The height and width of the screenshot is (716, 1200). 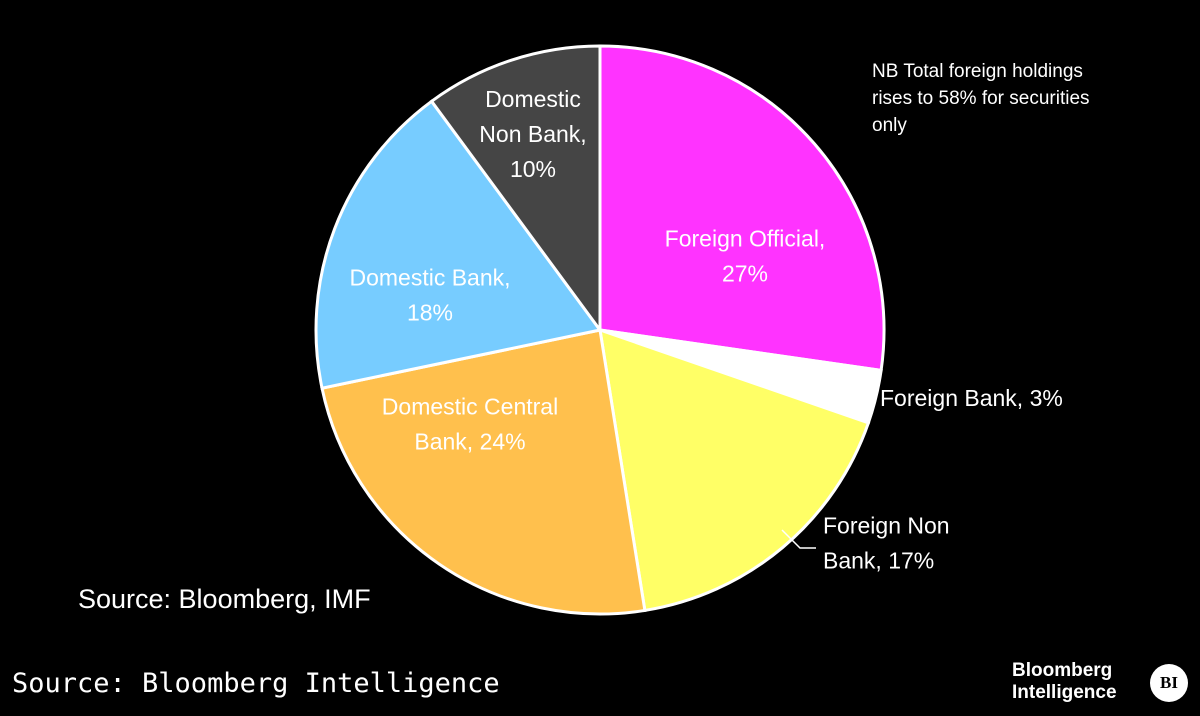 I want to click on brand-line-1: Bloomberg, so click(x=1062, y=670).